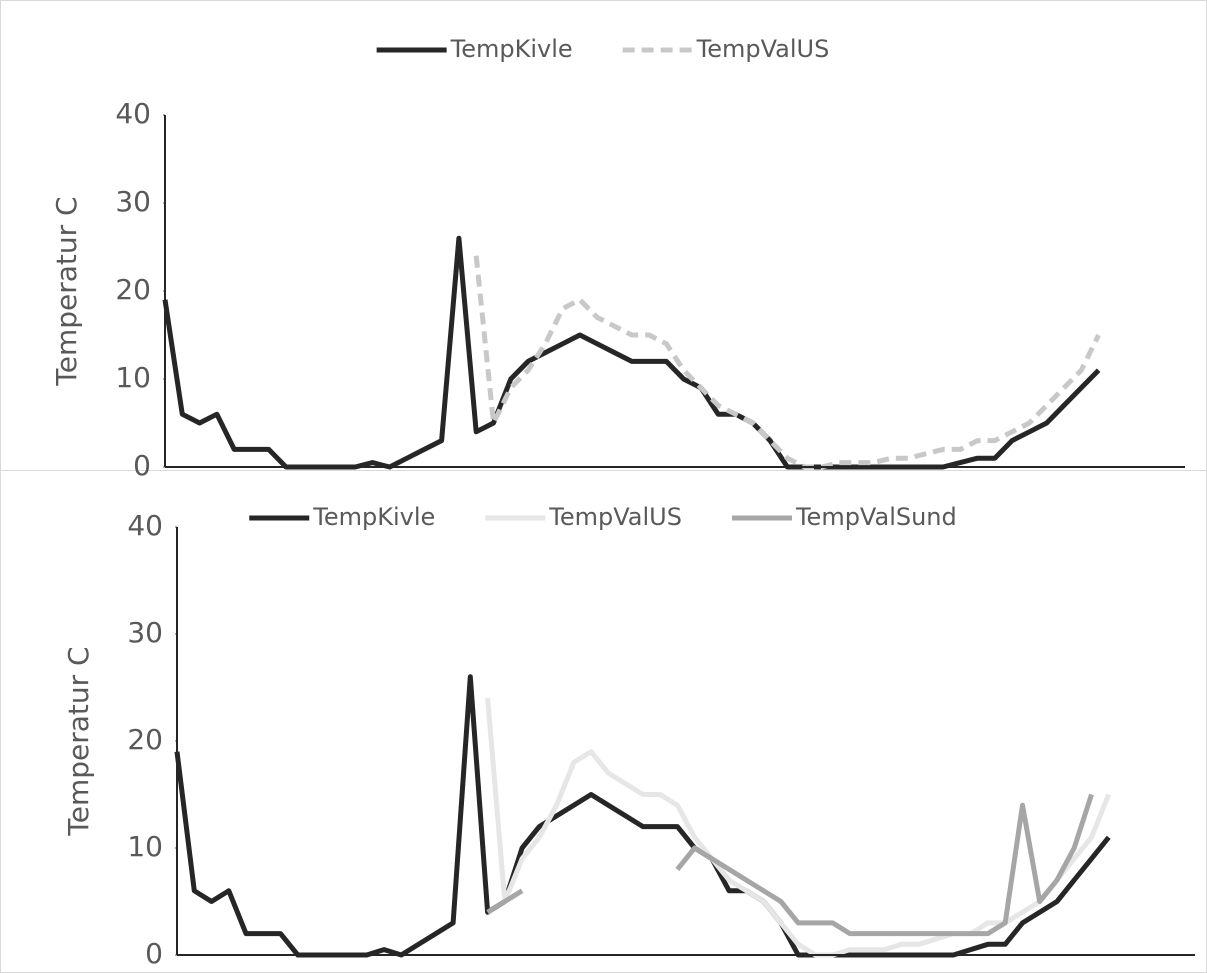 This screenshot has width=1207, height=973. I want to click on legend-label: TempValSund, so click(876, 517).